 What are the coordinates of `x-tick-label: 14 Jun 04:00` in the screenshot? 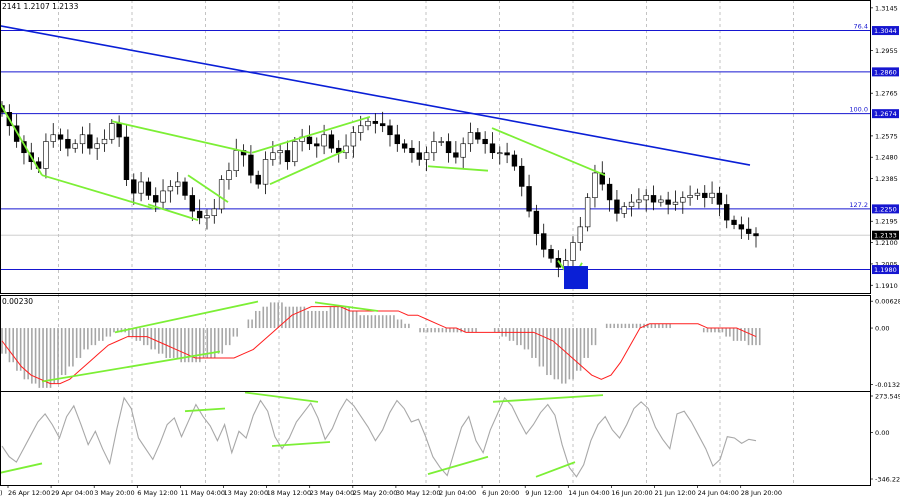 It's located at (588, 493).